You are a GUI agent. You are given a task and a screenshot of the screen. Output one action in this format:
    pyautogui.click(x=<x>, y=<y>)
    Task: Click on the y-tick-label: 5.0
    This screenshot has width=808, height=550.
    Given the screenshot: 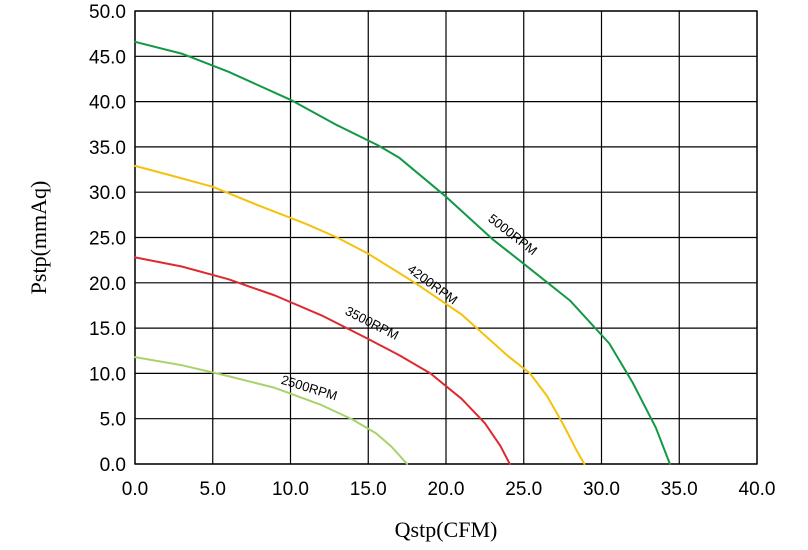 What is the action you would take?
    pyautogui.click(x=113, y=420)
    